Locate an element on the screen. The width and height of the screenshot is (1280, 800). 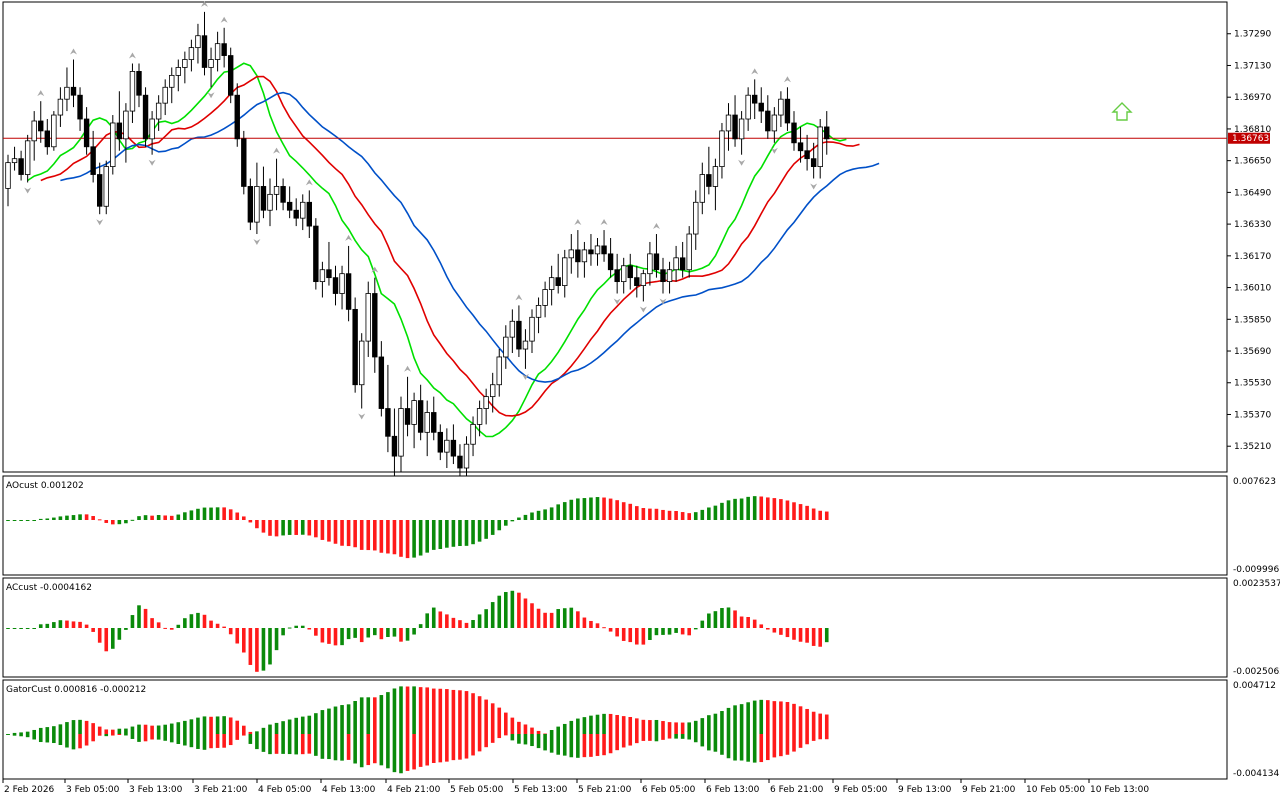
ao-panel: AOcust 0.001202 0.007623 -0.009996 is located at coordinates (640, 525).